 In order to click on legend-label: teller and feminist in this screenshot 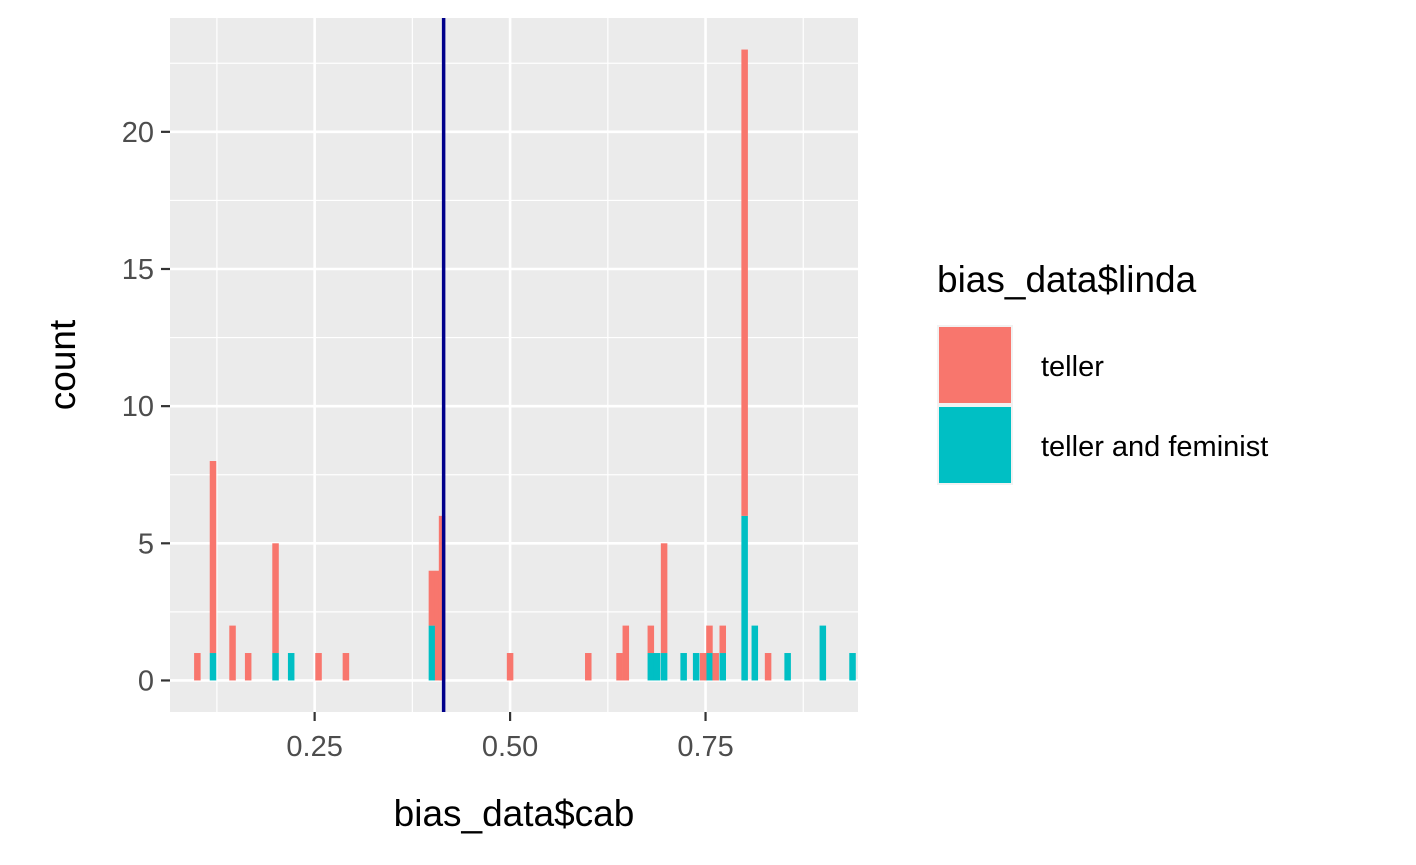, I will do `click(1154, 447)`.